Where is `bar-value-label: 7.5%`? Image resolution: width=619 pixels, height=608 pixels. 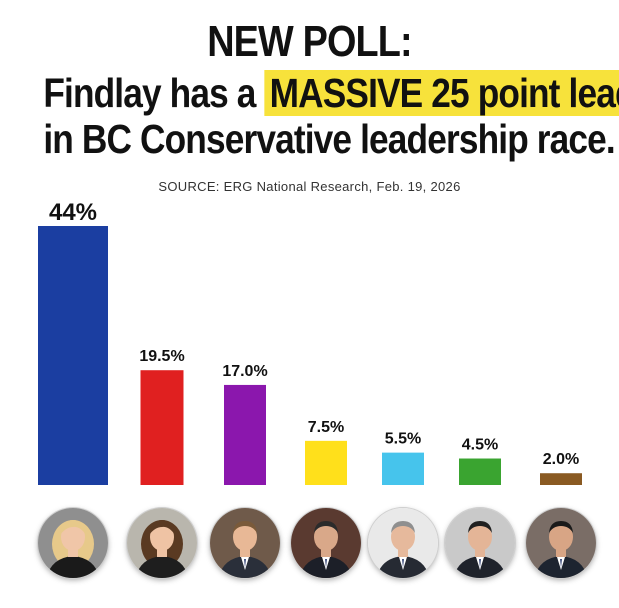 bar-value-label: 7.5% is located at coordinates (326, 427).